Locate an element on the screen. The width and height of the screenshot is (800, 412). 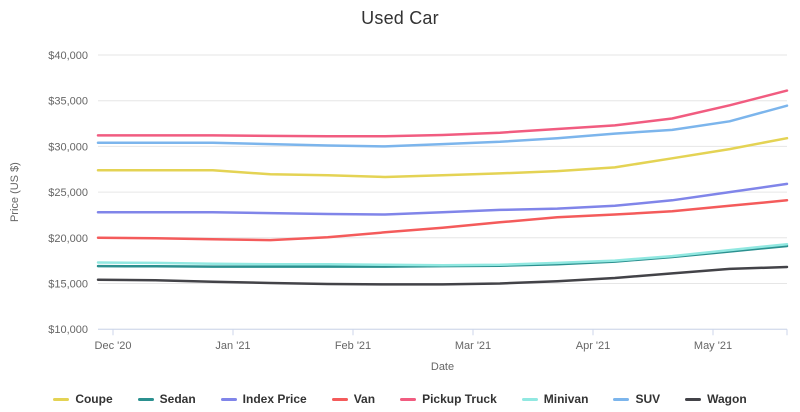
legend-swatch-coupe is located at coordinates (61, 399).